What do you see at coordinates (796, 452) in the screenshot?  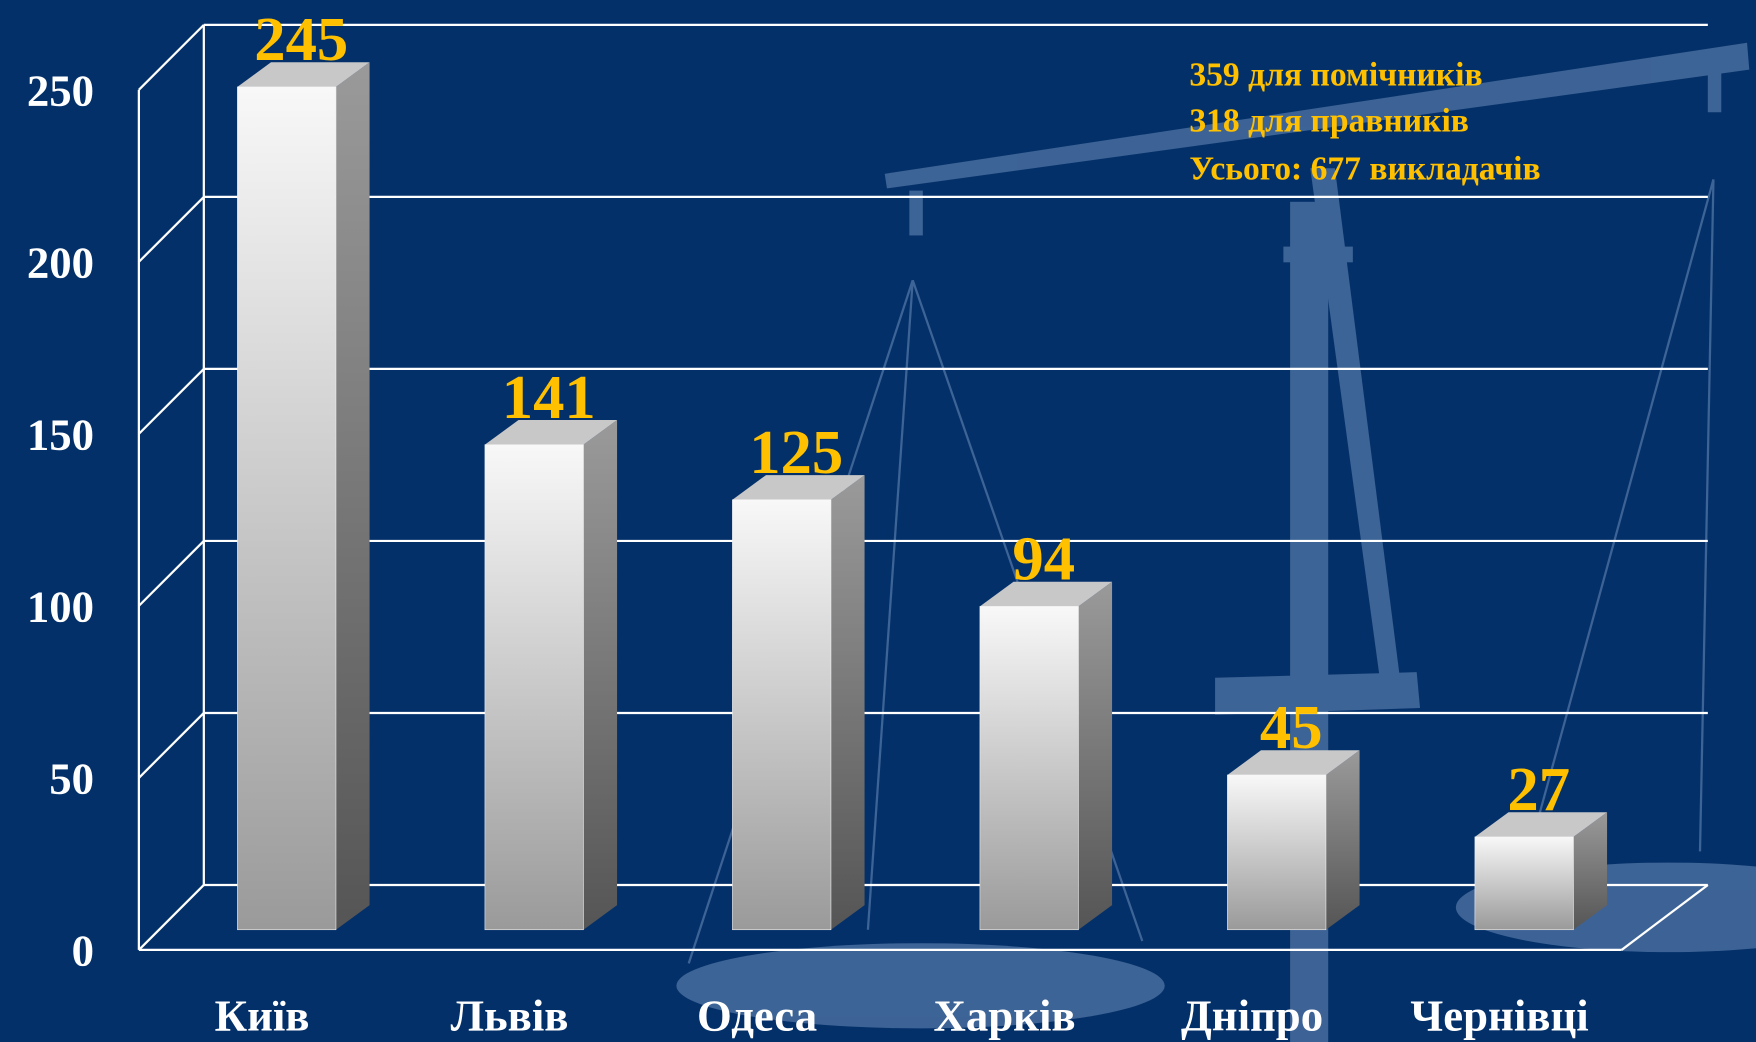 I see `value-label: 125` at bounding box center [796, 452].